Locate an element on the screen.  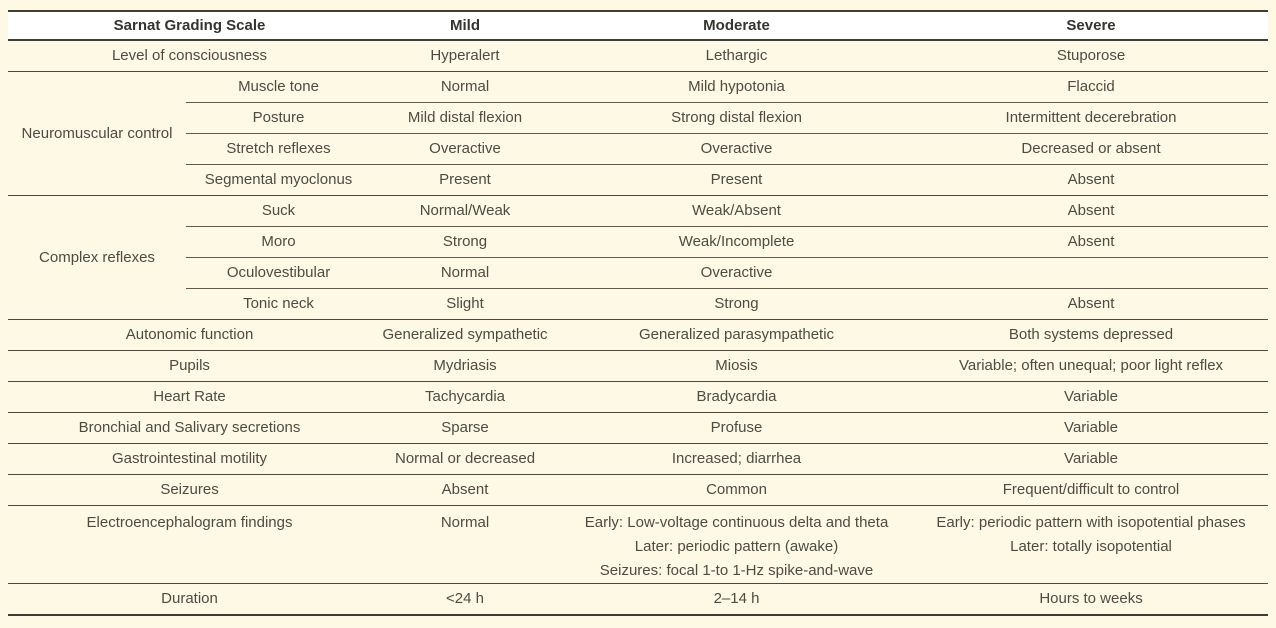
cell-severe: Flaccid is located at coordinates (1091, 87).